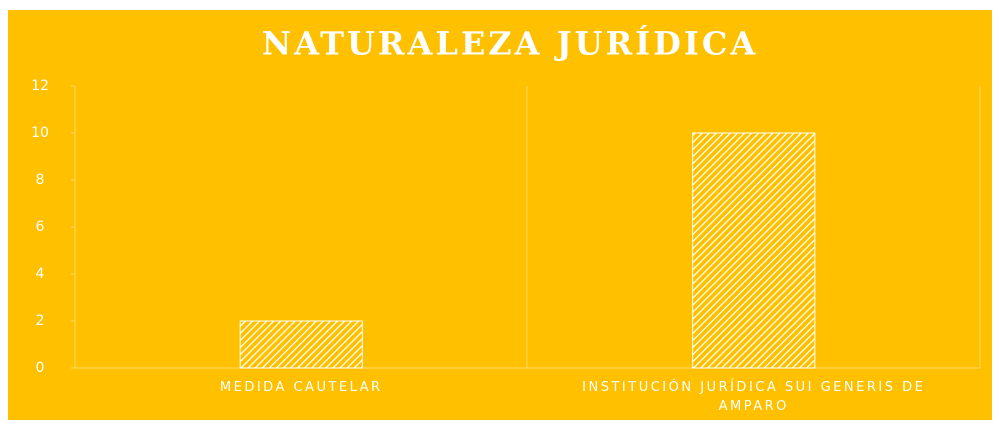 The image size is (999, 424). What do you see at coordinates (40, 133) in the screenshot?
I see `y-tick-label: 10` at bounding box center [40, 133].